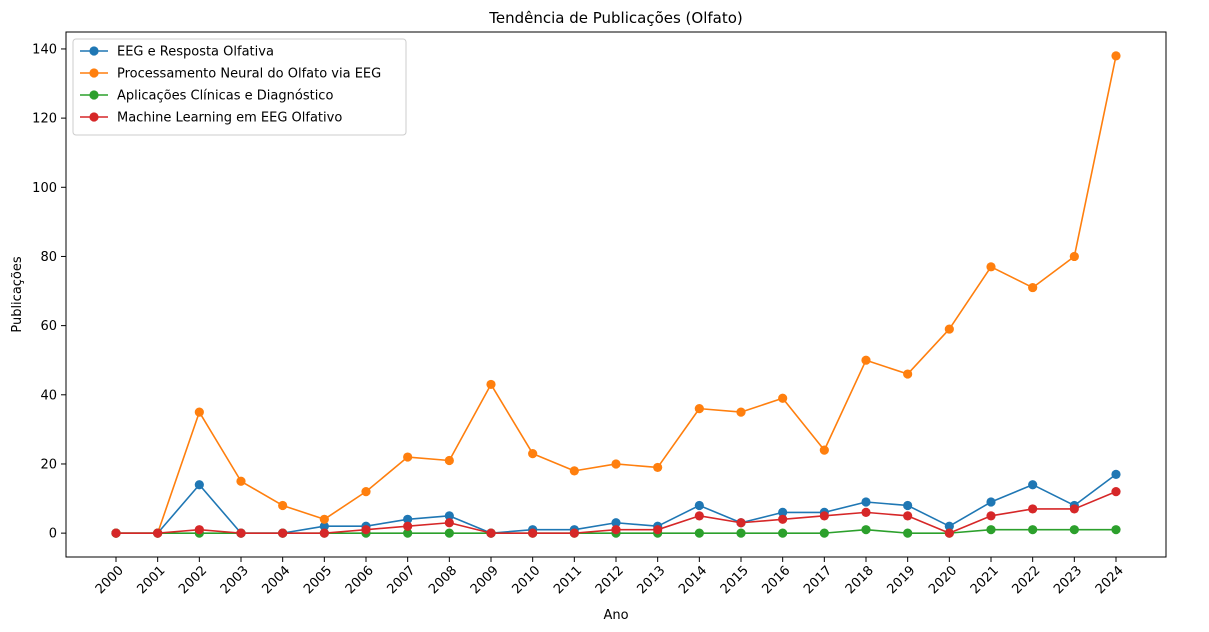 This screenshot has height=632, width=1209. What do you see at coordinates (44, 119) in the screenshot?
I see `y-tick-label: 120` at bounding box center [44, 119].